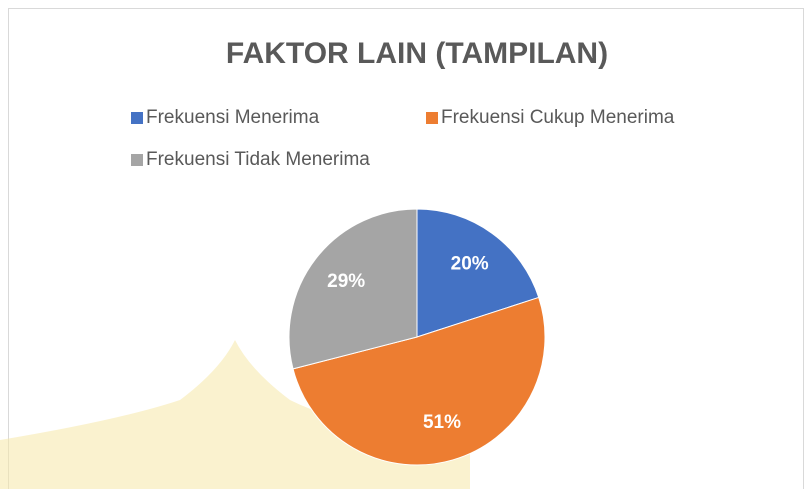 The height and width of the screenshot is (489, 812). I want to click on legend-label: Frekuensi Menerima, so click(233, 117).